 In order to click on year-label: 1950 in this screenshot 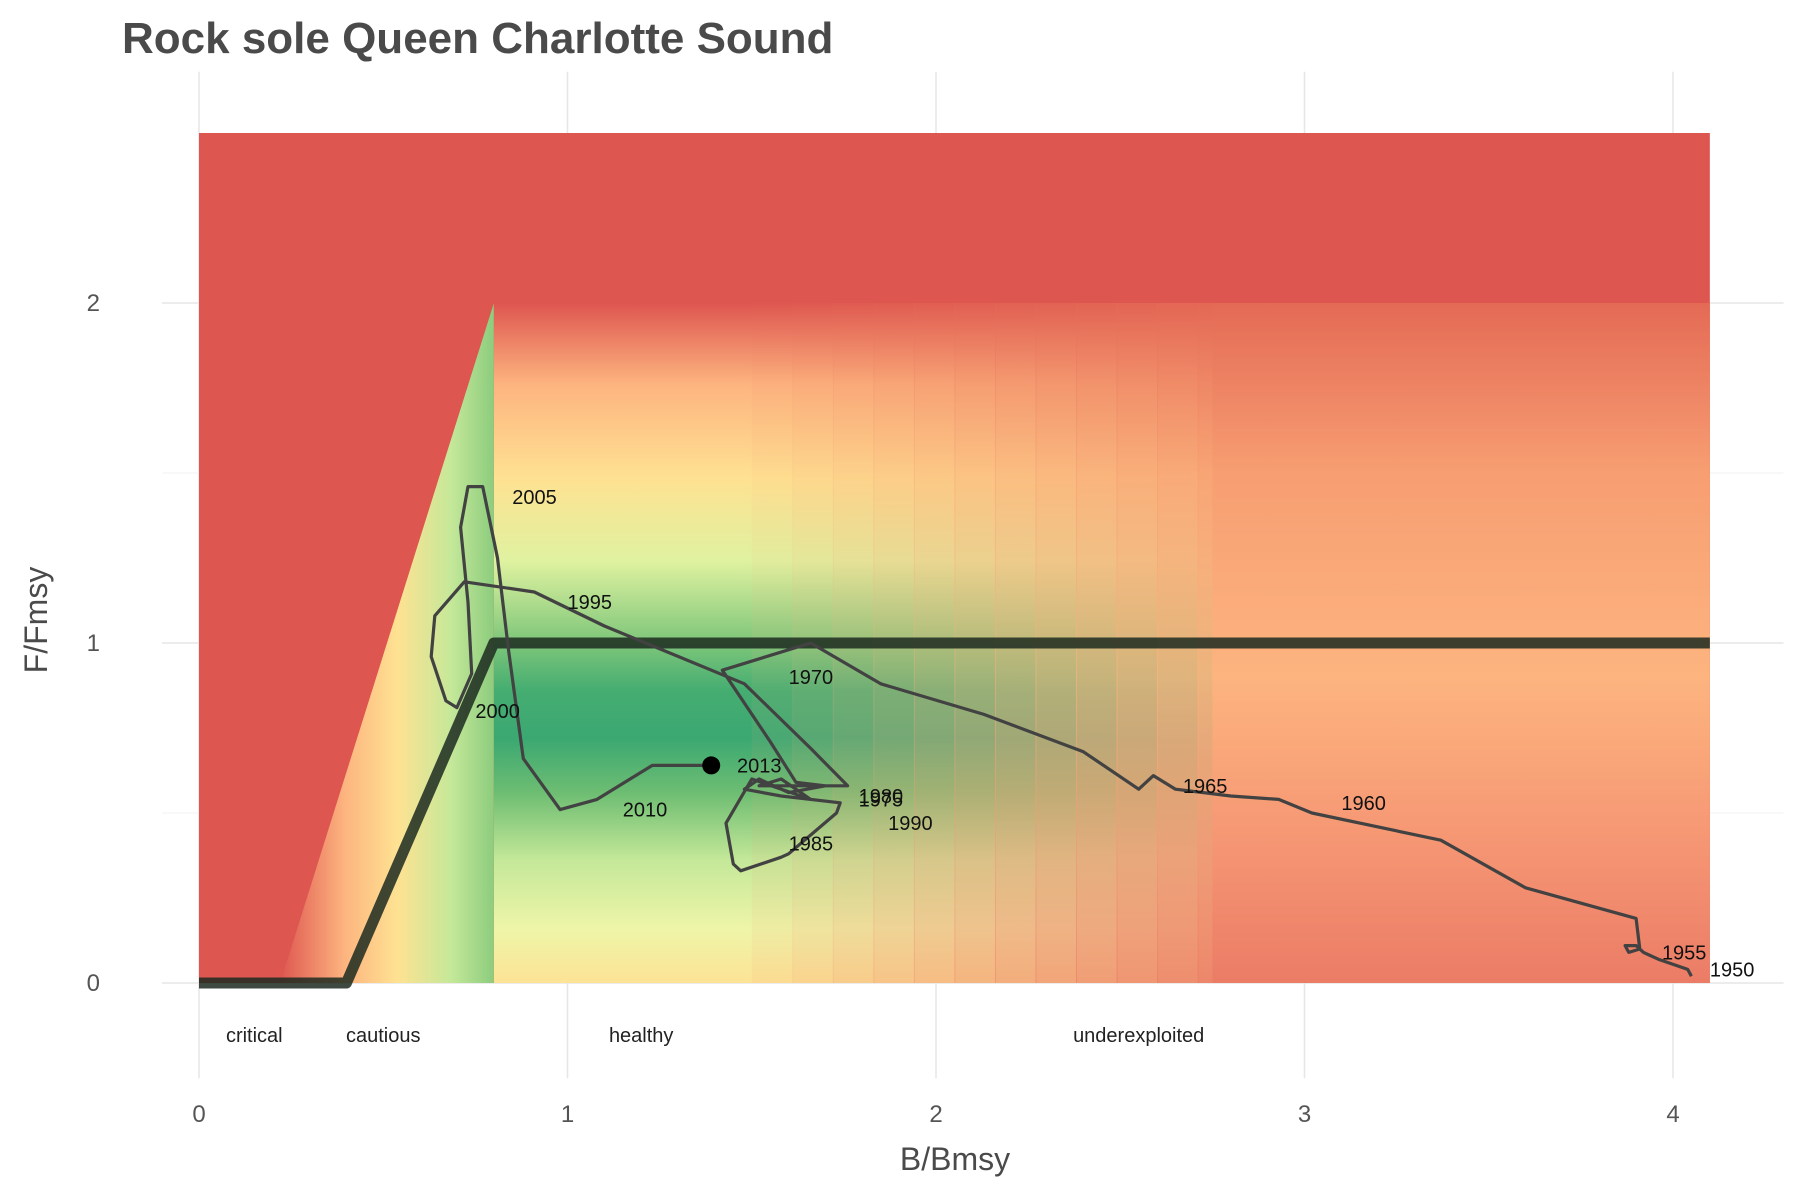, I will do `click(1732, 970)`.